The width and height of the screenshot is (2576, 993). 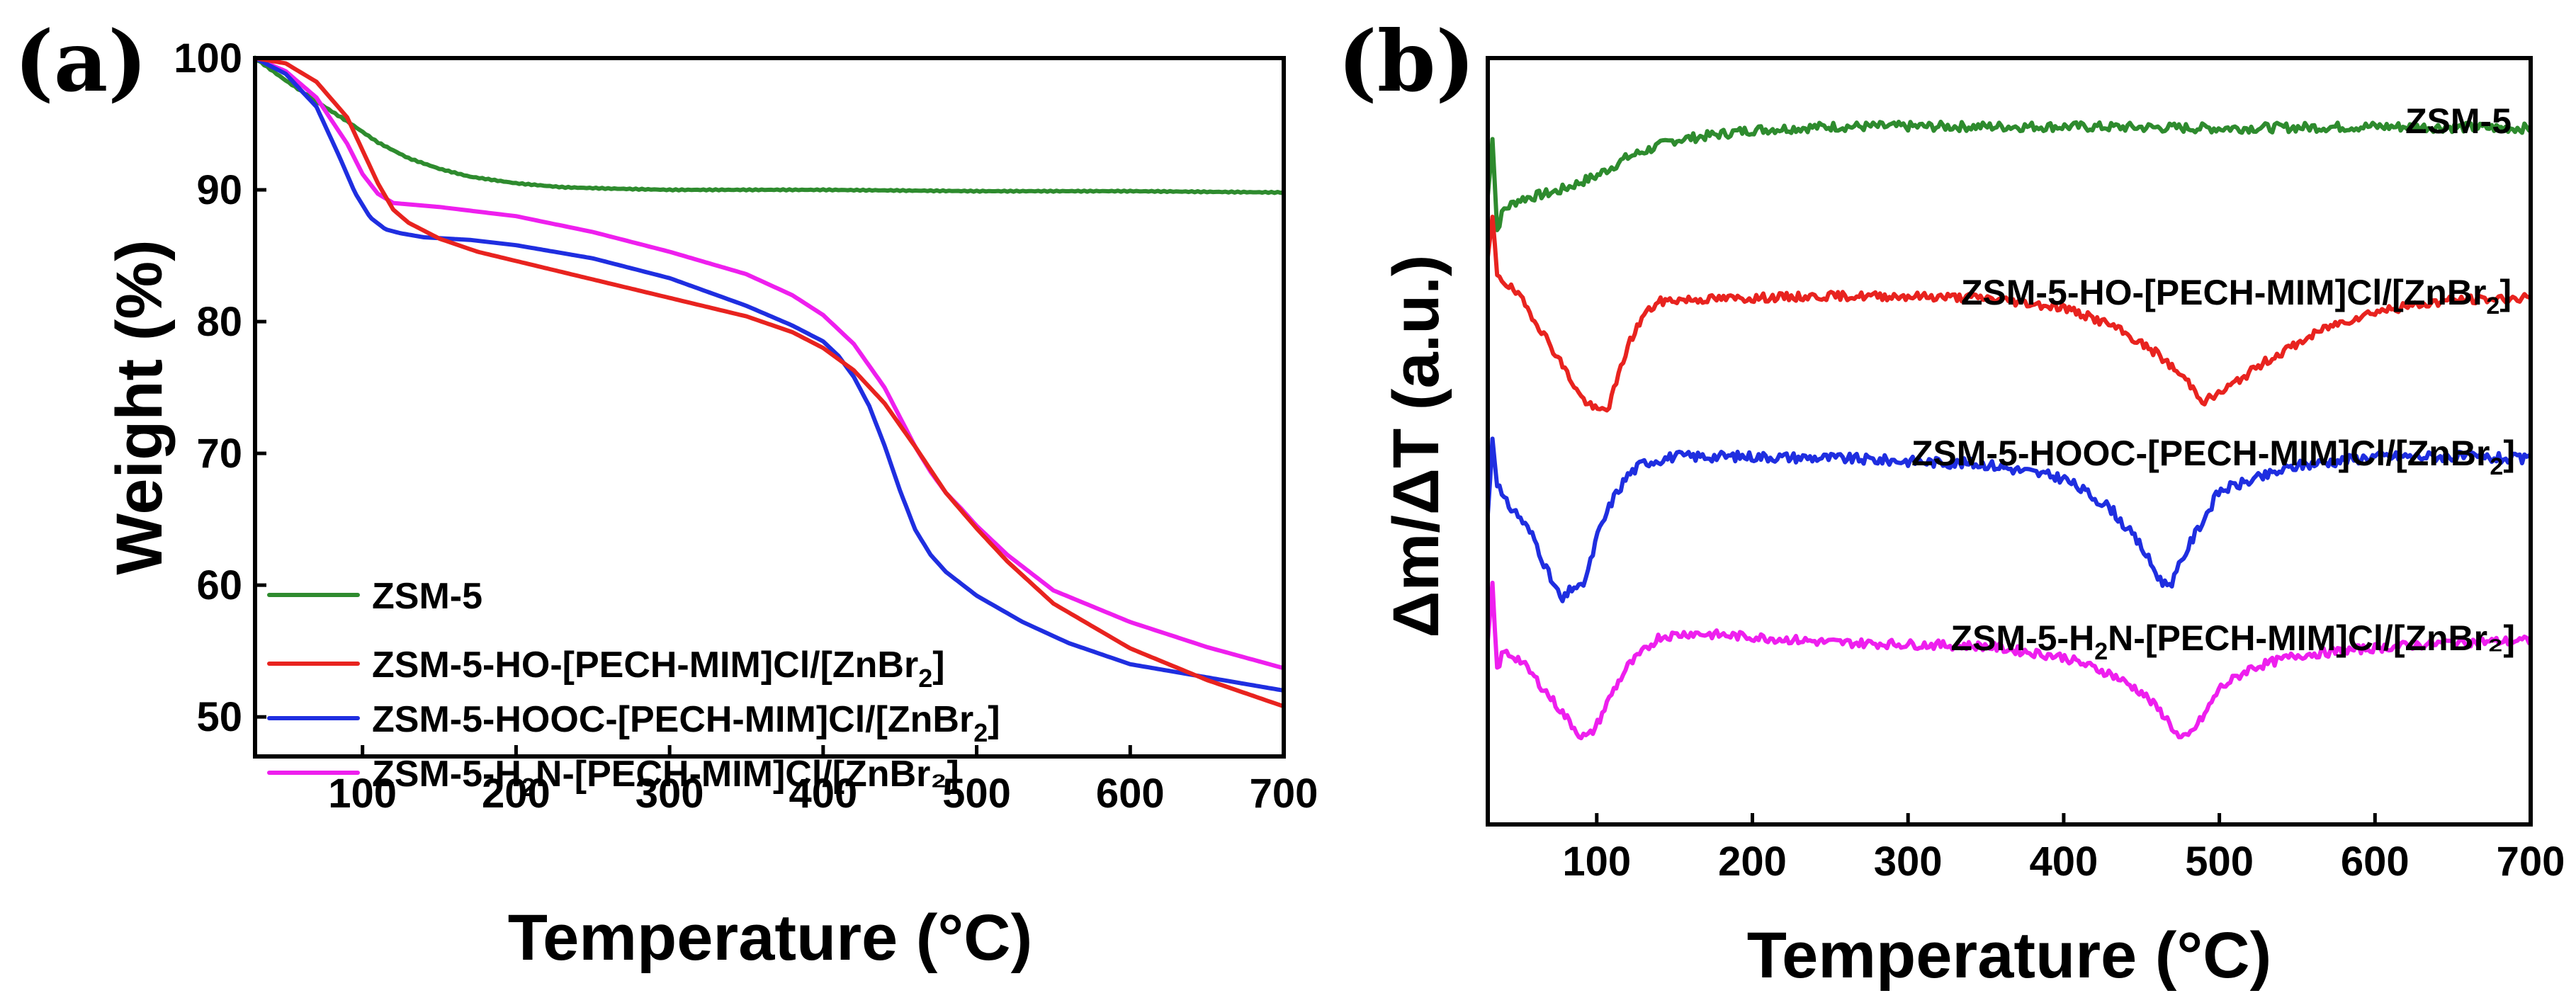 What do you see at coordinates (2008, 519) in the screenshot?
I see `dtg-line-hooc` at bounding box center [2008, 519].